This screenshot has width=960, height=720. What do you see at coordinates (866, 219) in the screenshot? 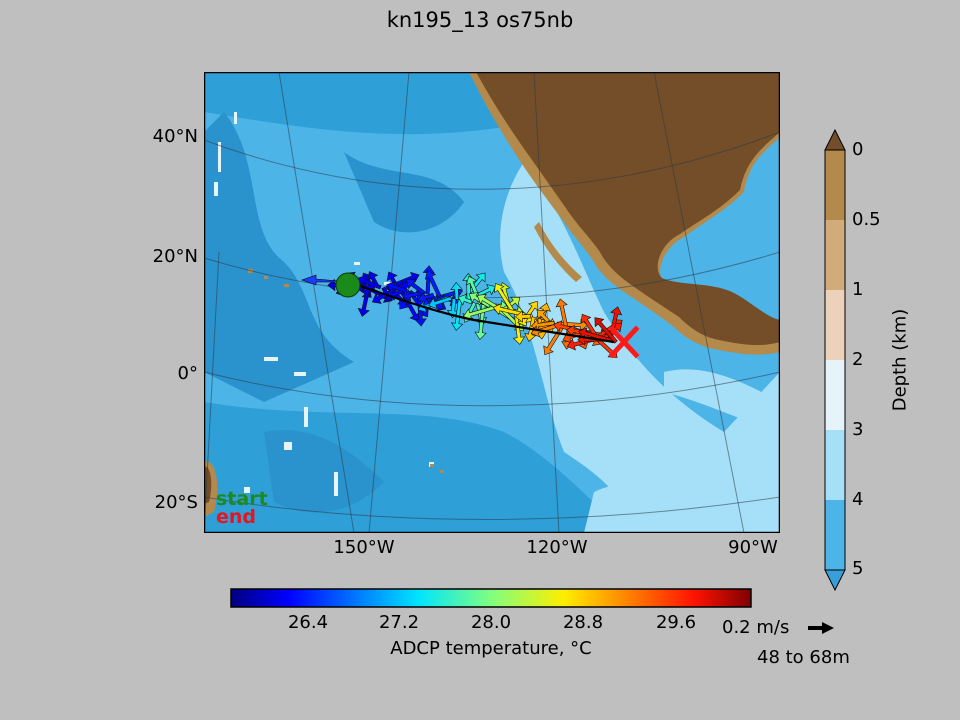
I see `depth-tick-0-5: 0.5` at bounding box center [866, 219].